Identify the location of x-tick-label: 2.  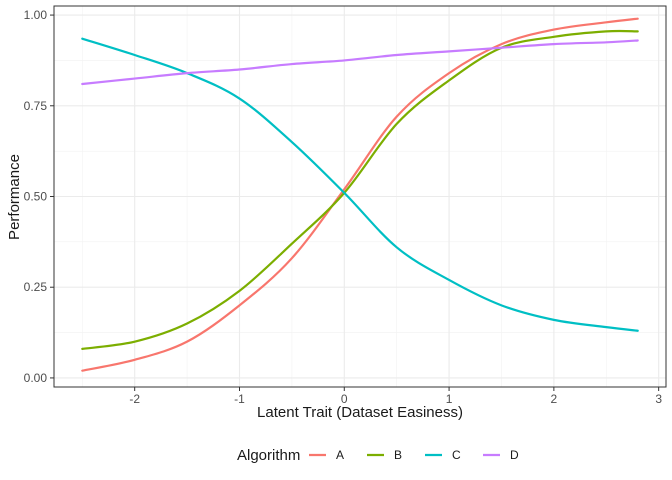
(554, 399).